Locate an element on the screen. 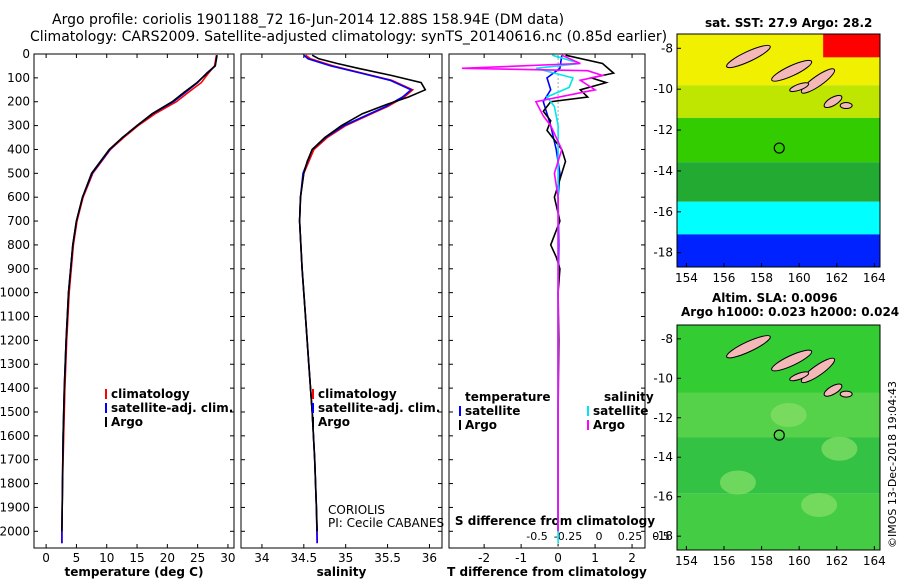  depth-tick-label: 1400 is located at coordinates (15, 388).